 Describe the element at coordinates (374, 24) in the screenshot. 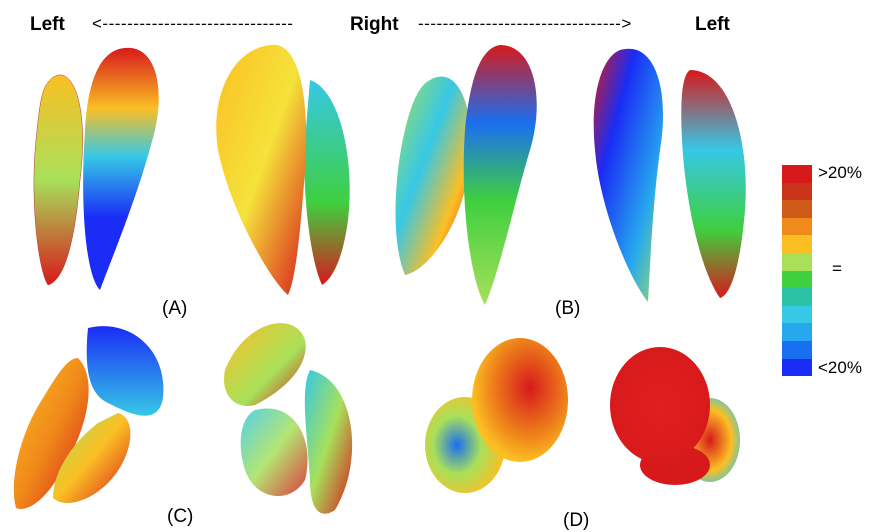

I see `header-right-label: Right` at that location.